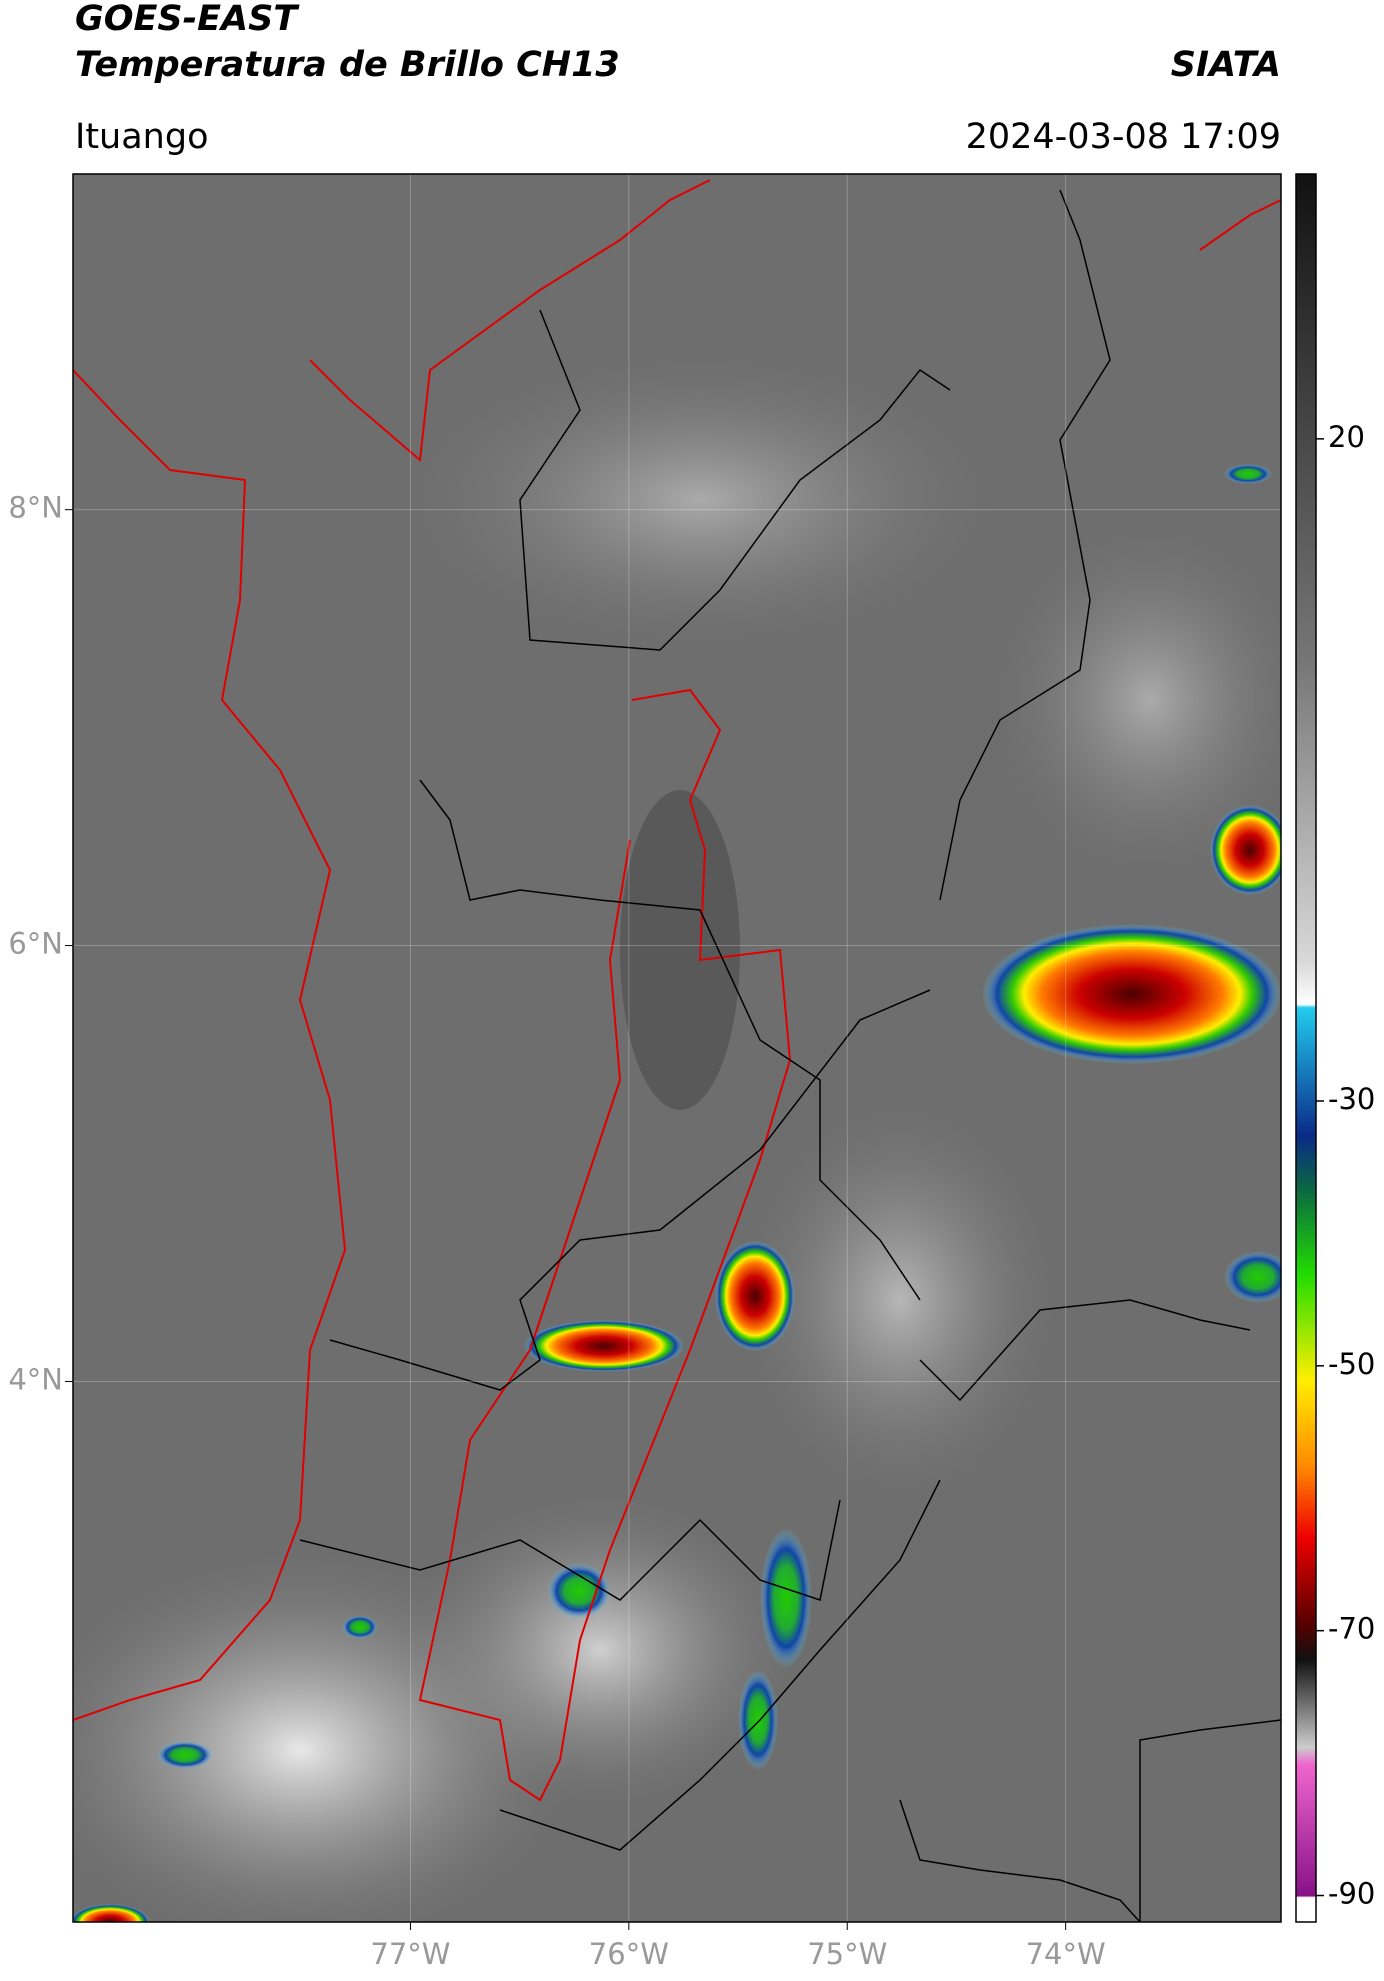 The height and width of the screenshot is (1981, 1384). What do you see at coordinates (1351, 1894) in the screenshot?
I see `colorbar-label: -90` at bounding box center [1351, 1894].